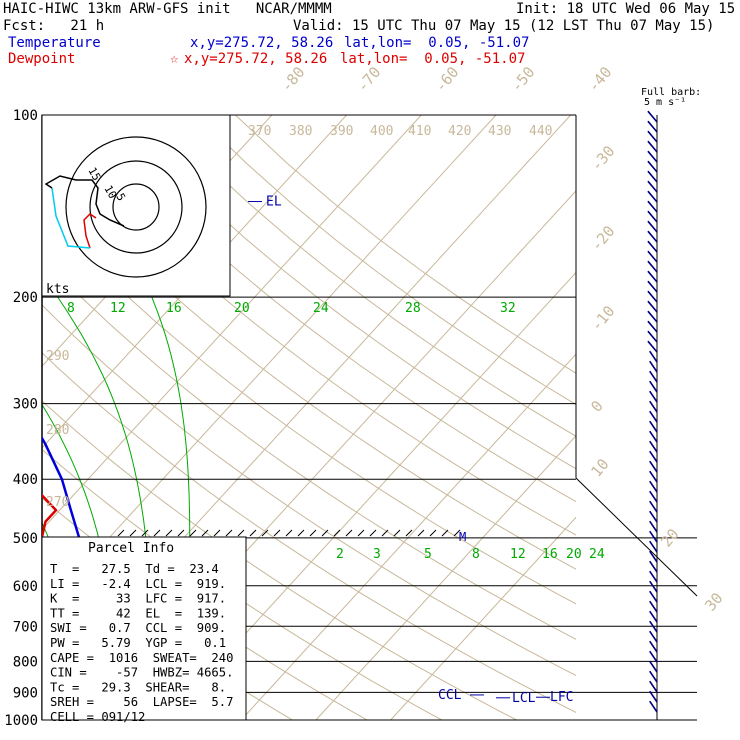 This screenshot has height=740, width=740. What do you see at coordinates (518, 554) in the screenshot?
I see `mixing-ratio-label: 12` at bounding box center [518, 554].